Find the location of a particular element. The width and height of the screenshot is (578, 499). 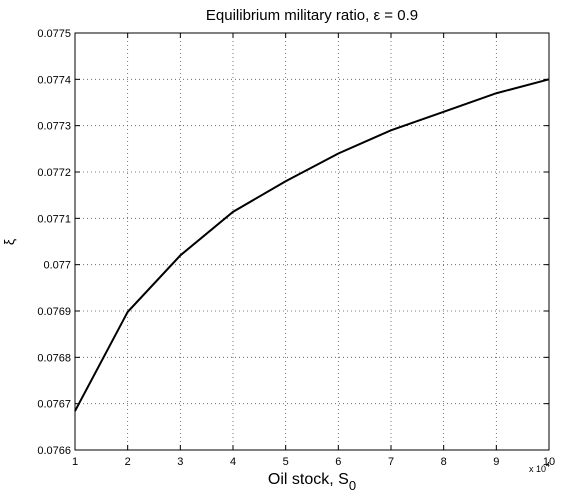

y-tick-label: 0.0773 is located at coordinates (54, 127).